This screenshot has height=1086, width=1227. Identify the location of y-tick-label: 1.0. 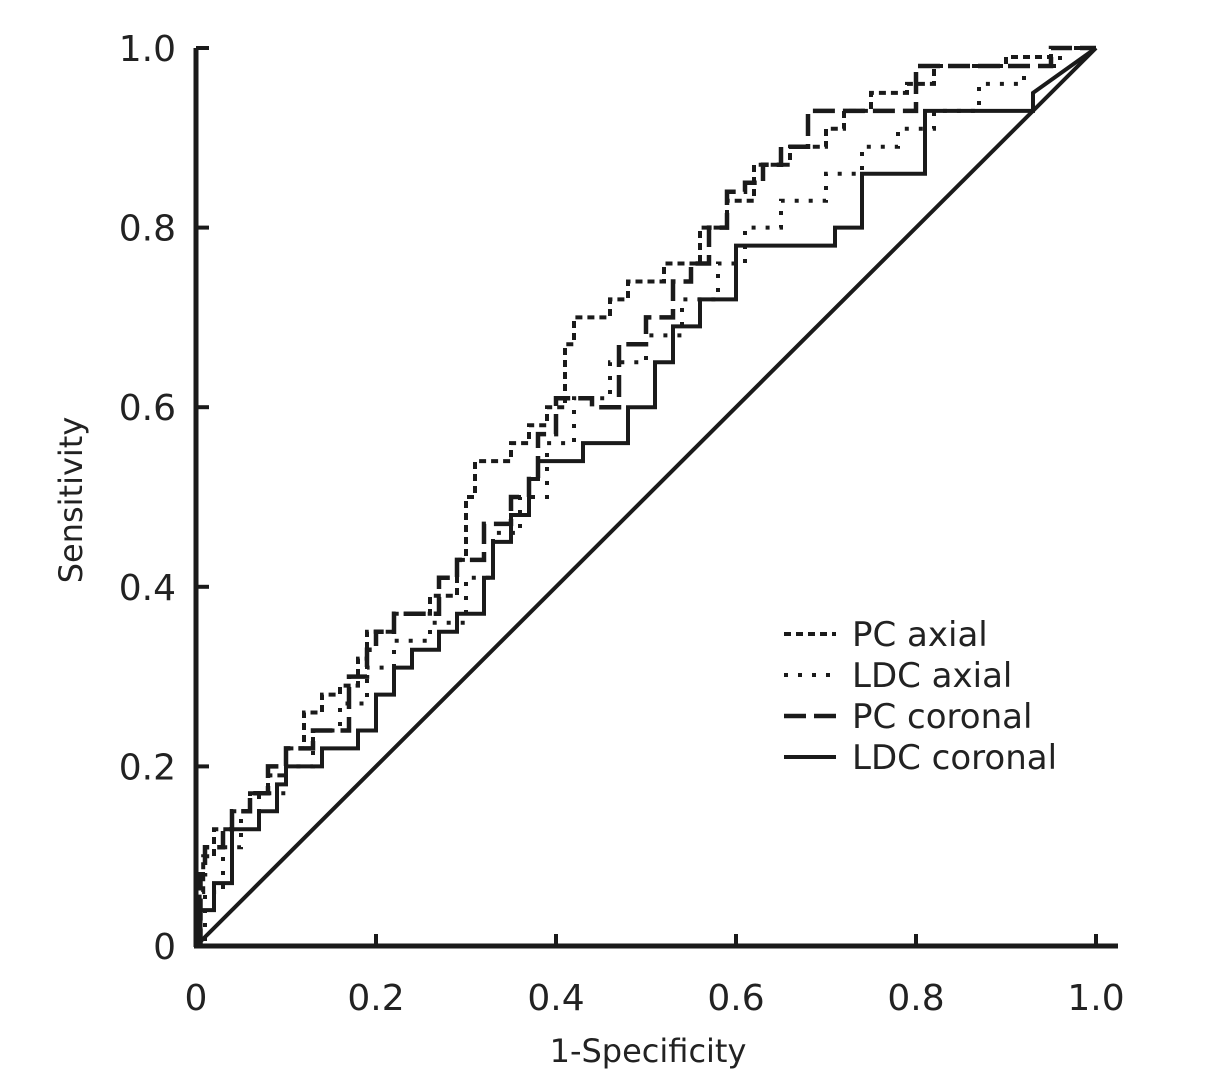
(147, 49).